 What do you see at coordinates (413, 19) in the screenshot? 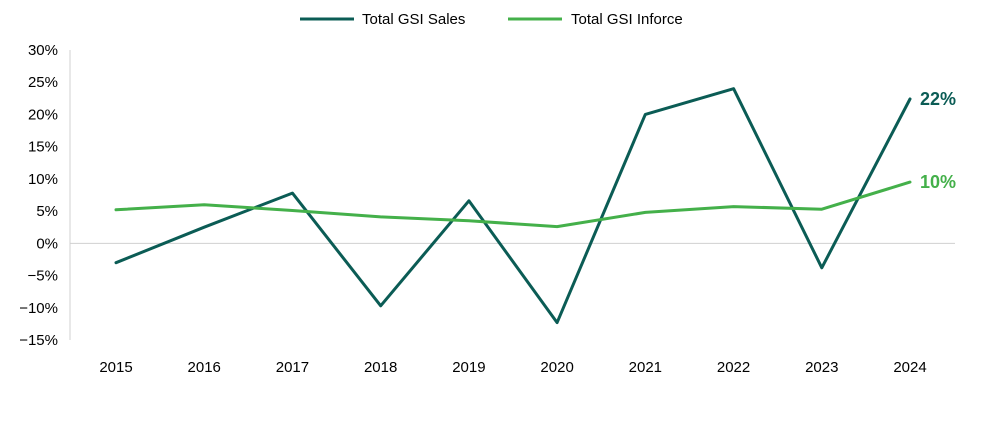
I see `legend-label-sales: Total GSI Sales` at bounding box center [413, 19].